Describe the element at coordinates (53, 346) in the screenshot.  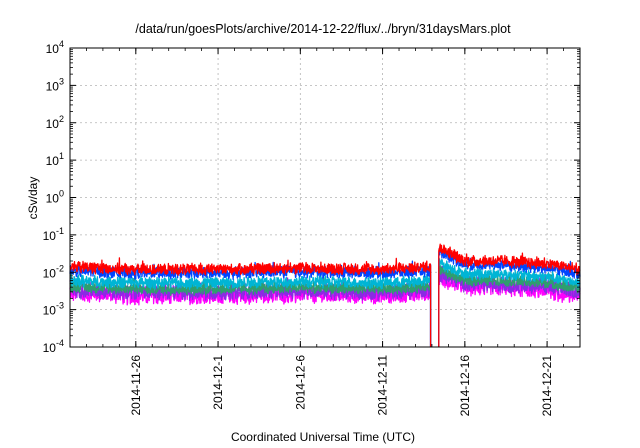
I see `y-tick-label: 10⁻⁴` at that location.